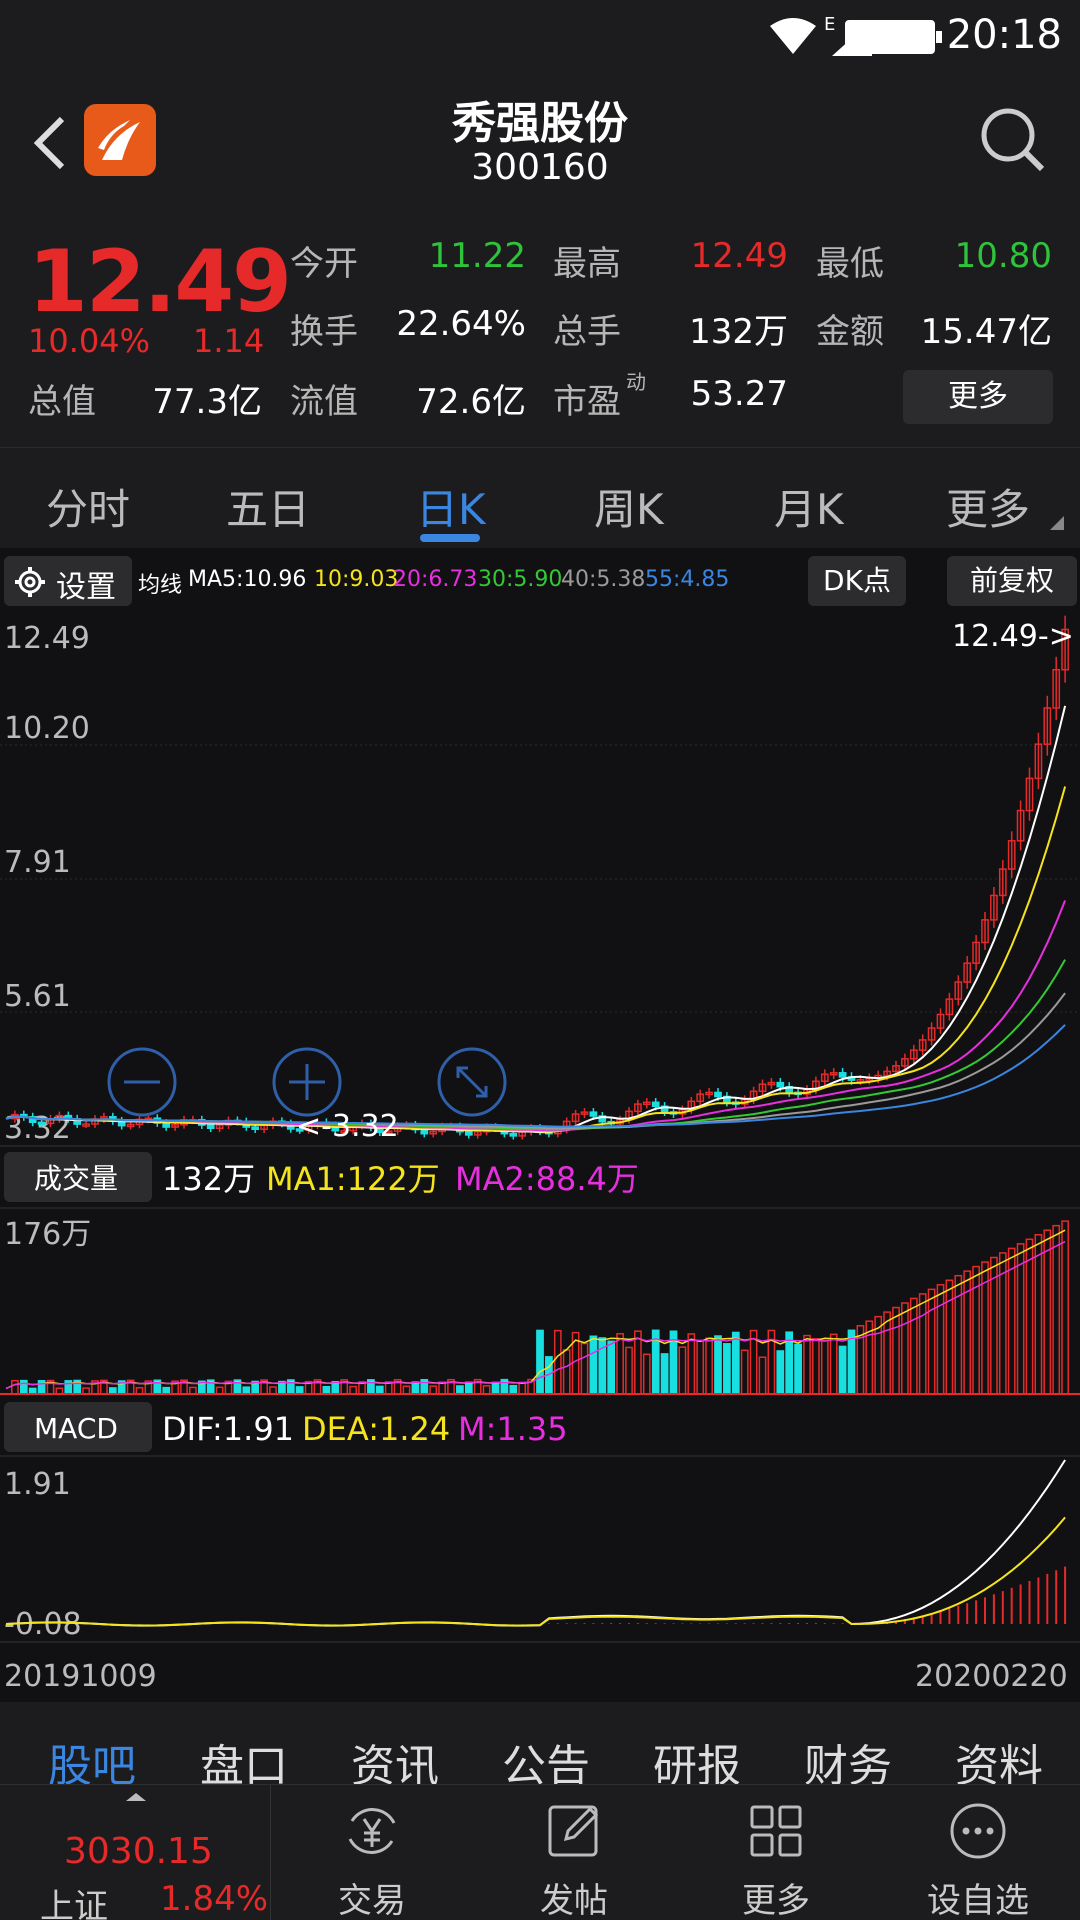 The height and width of the screenshot is (1920, 1080). Describe the element at coordinates (47, 1234) in the screenshot. I see `volume-axis-top: 176万` at that location.